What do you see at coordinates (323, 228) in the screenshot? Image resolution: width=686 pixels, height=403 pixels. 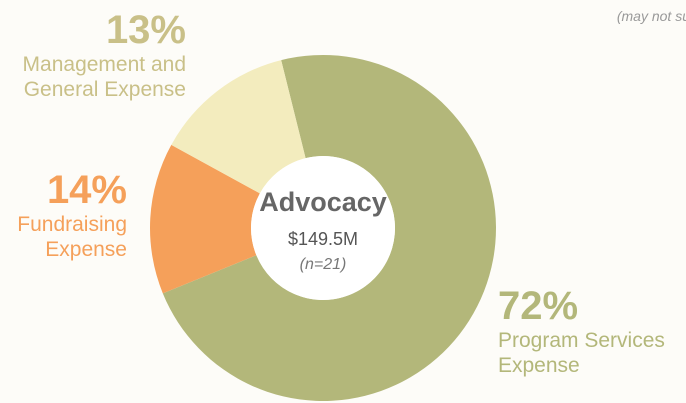 I see `donut-hole` at bounding box center [323, 228].